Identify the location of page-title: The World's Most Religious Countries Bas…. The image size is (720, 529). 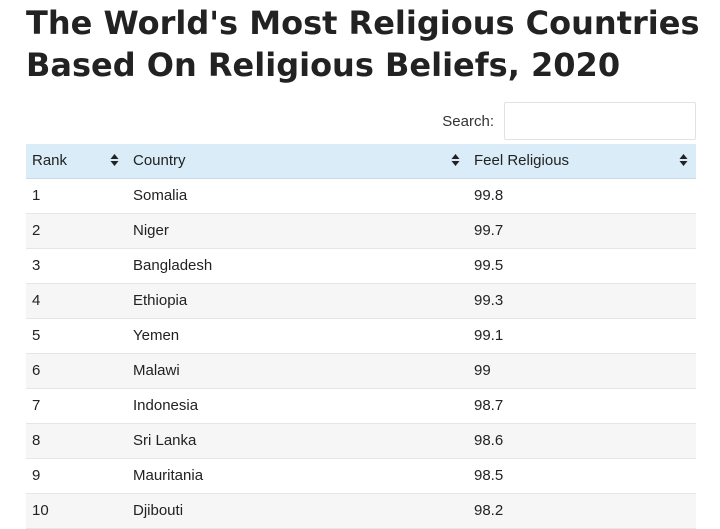
(363, 44).